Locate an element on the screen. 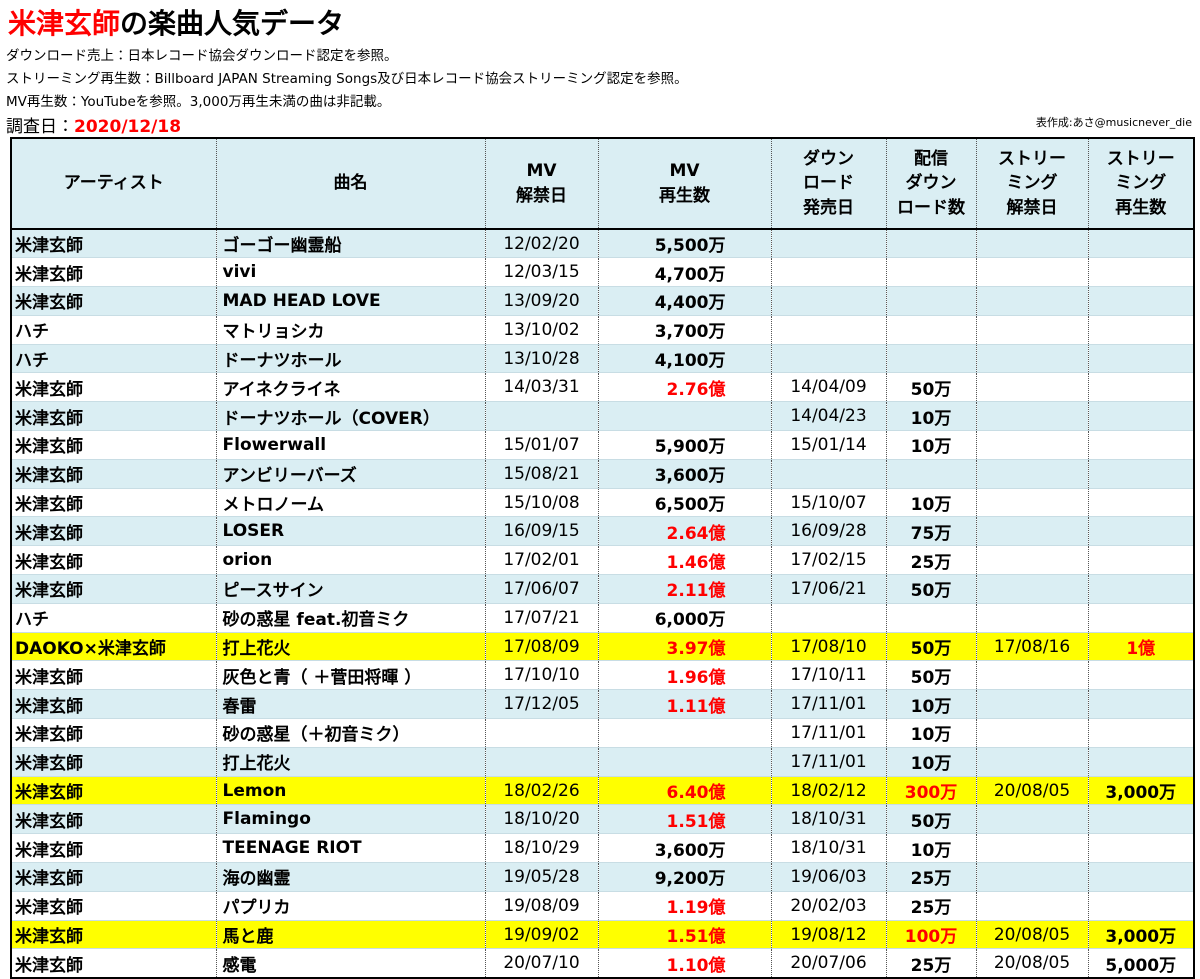 The image size is (1200, 979). table-cell: 2.64億 is located at coordinates (684, 531).